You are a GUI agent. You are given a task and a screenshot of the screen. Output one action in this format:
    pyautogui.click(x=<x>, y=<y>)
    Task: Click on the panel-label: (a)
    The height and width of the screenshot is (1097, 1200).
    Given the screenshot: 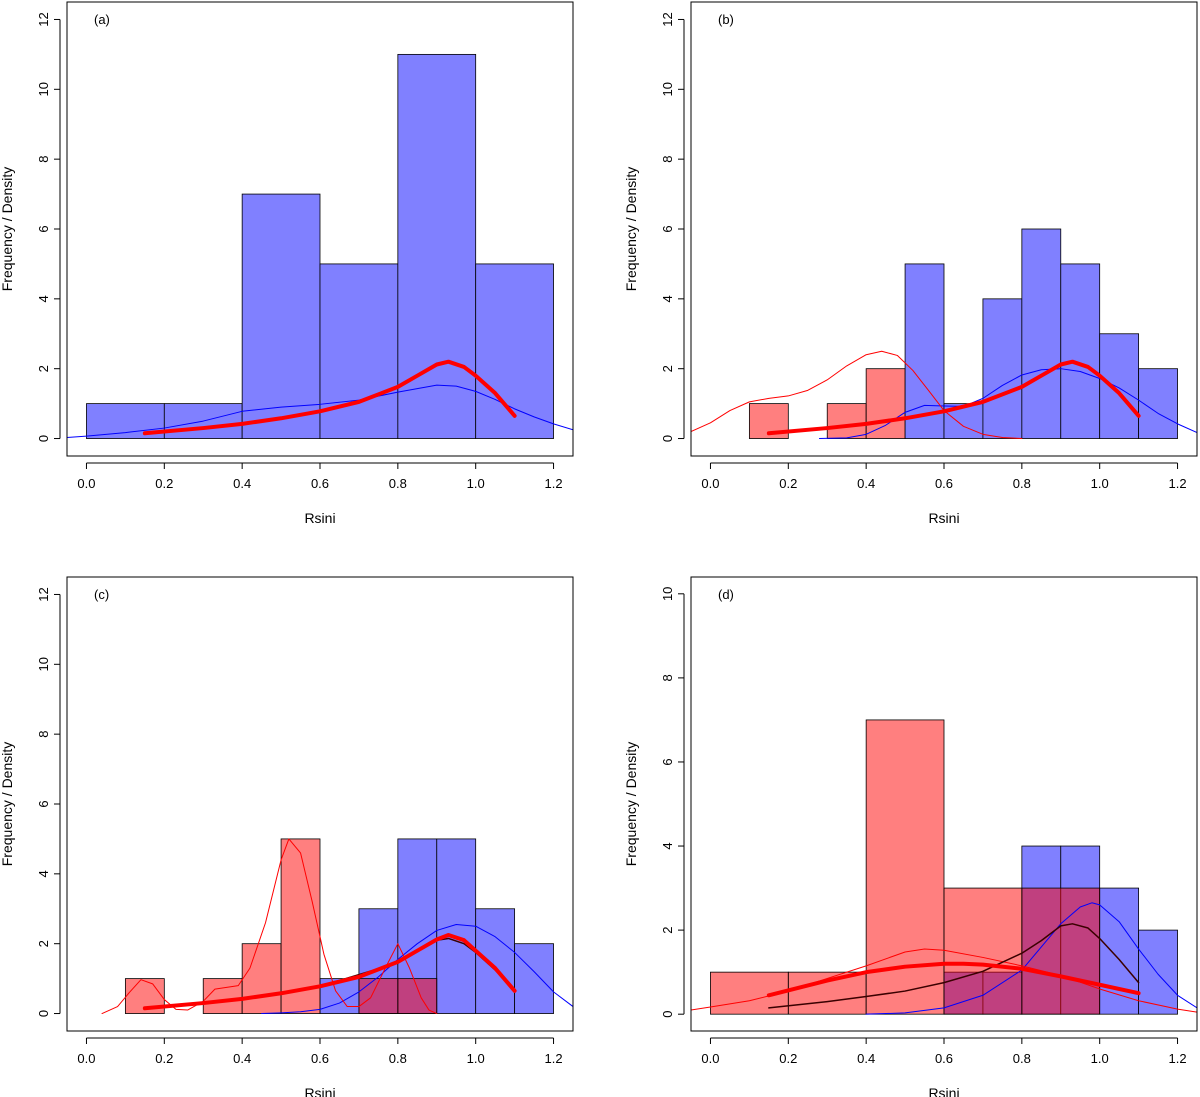 What is the action you would take?
    pyautogui.click(x=102, y=19)
    